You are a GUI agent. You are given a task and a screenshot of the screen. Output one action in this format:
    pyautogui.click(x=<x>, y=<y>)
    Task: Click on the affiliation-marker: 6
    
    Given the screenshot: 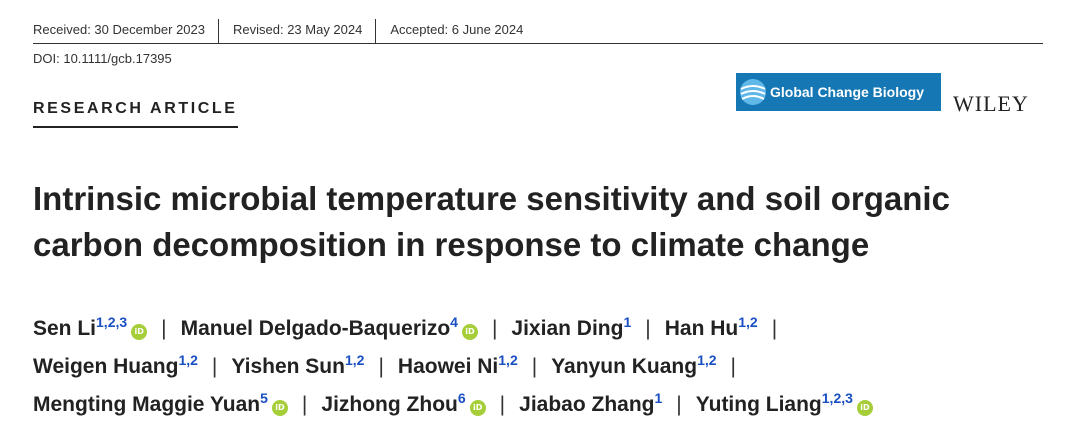 What is the action you would take?
    pyautogui.click(x=461, y=398)
    